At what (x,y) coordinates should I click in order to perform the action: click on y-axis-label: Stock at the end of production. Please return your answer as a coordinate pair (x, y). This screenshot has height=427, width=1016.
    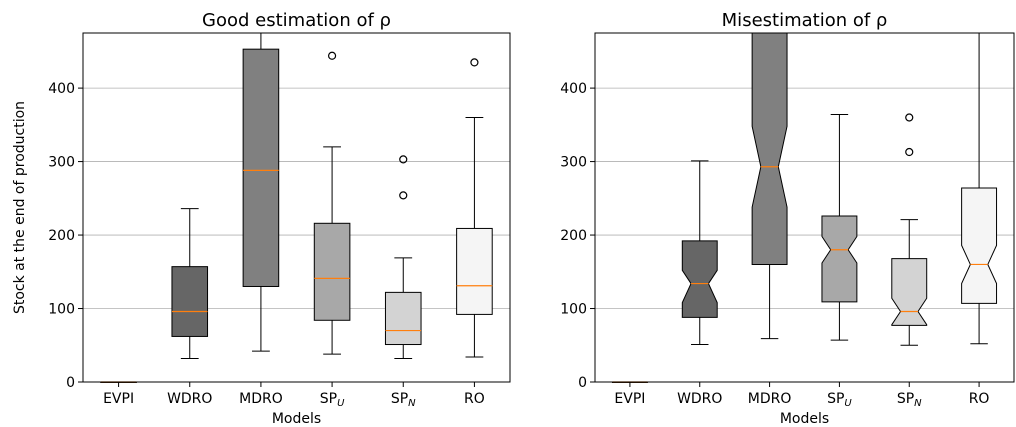
    Looking at the image, I should click on (20, 207).